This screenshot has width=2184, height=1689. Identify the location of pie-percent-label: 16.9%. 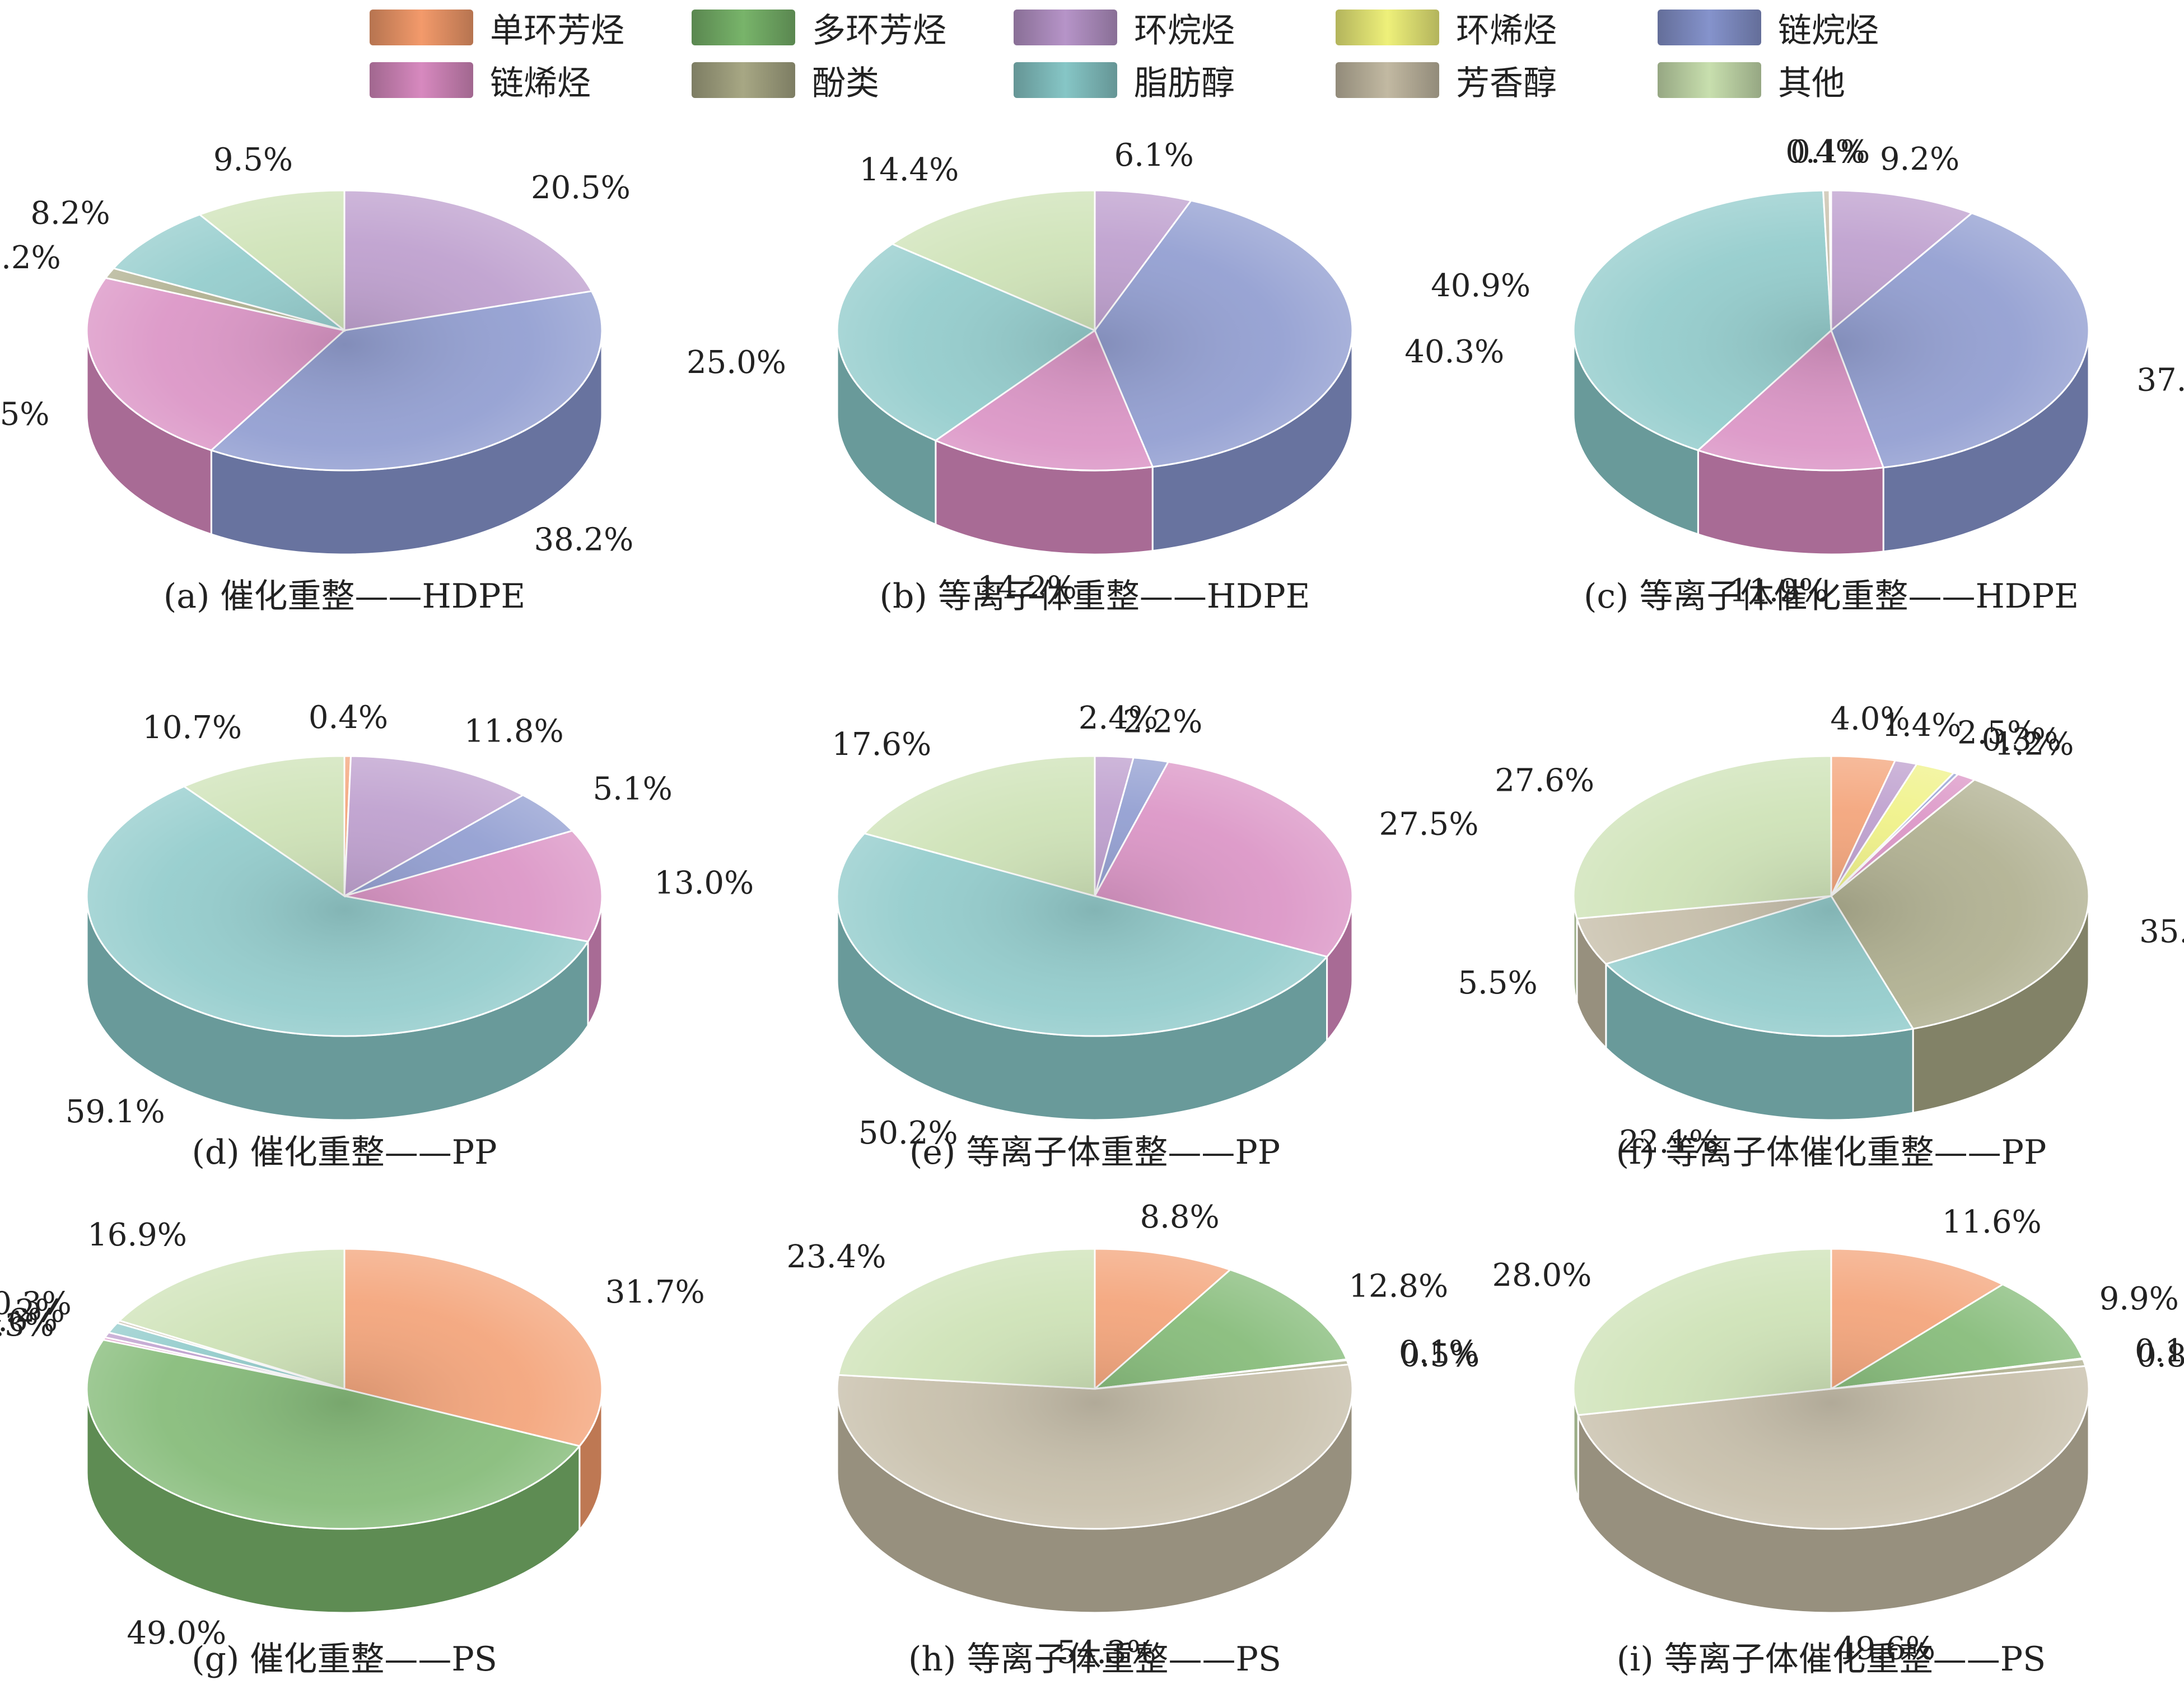
(137, 1235).